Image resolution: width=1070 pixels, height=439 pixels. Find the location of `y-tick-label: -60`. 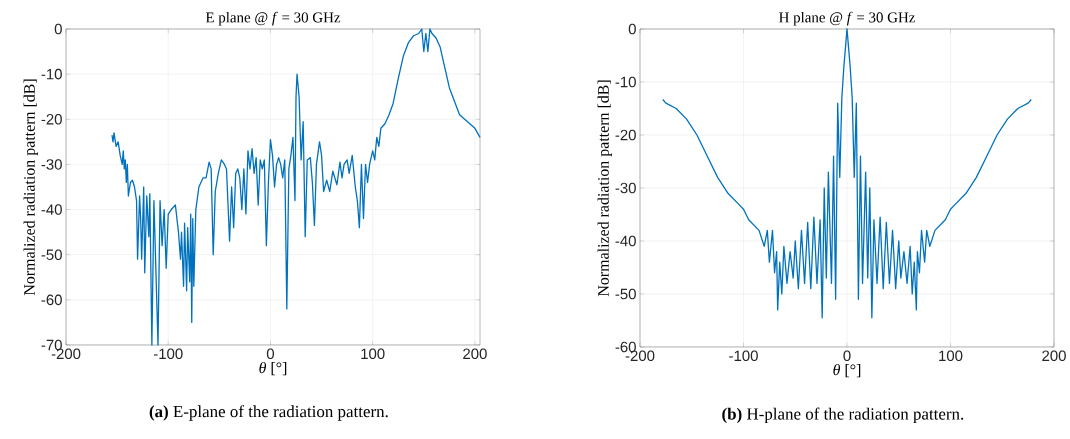

y-tick-label: -60 is located at coordinates (51, 300).